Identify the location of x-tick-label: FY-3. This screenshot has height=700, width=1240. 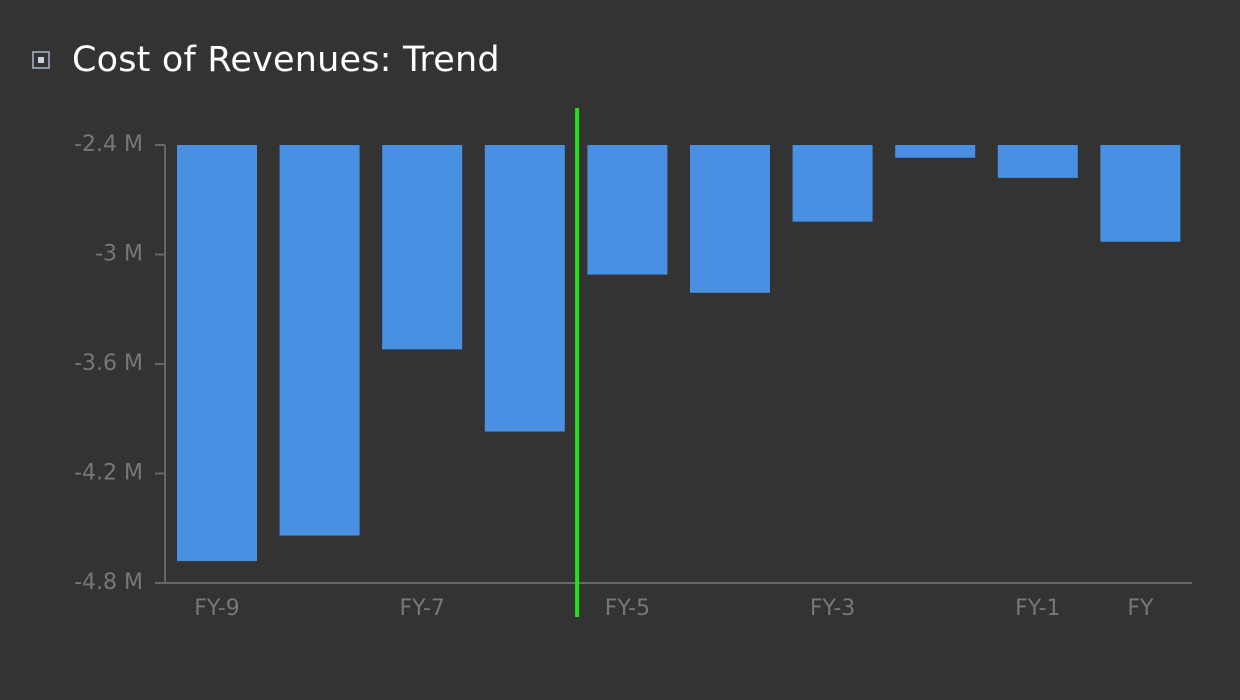
(832, 608).